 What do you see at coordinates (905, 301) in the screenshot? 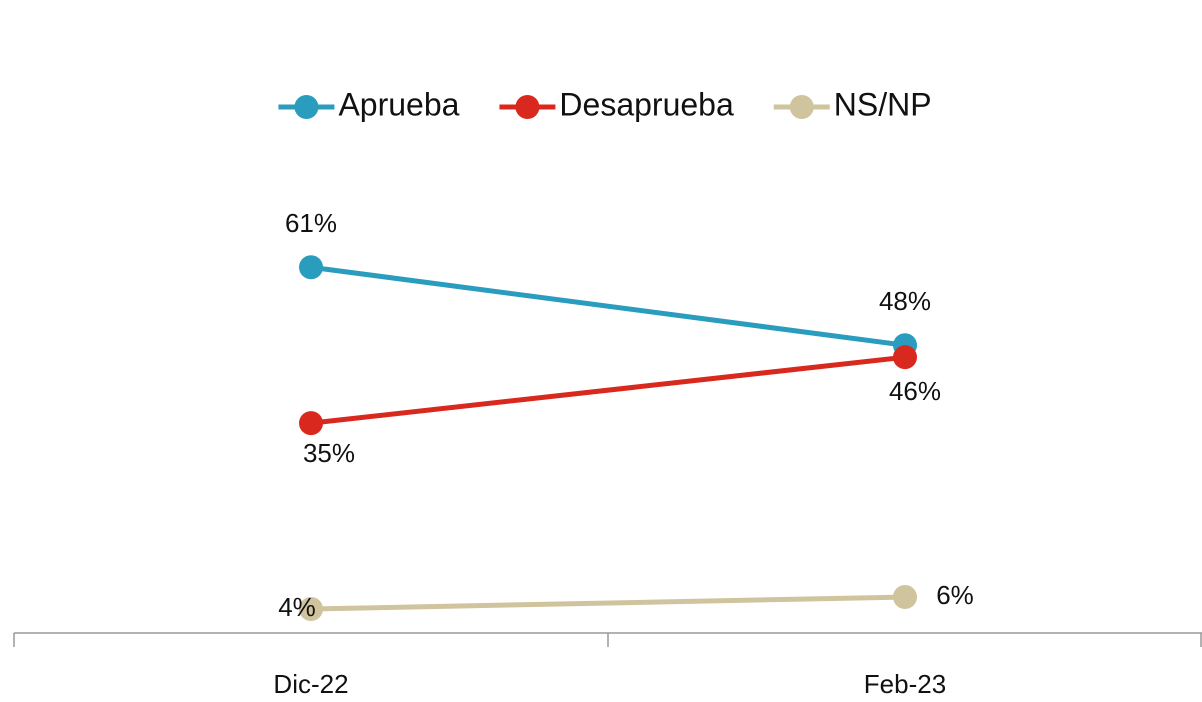
I see `data-label: 48%` at bounding box center [905, 301].